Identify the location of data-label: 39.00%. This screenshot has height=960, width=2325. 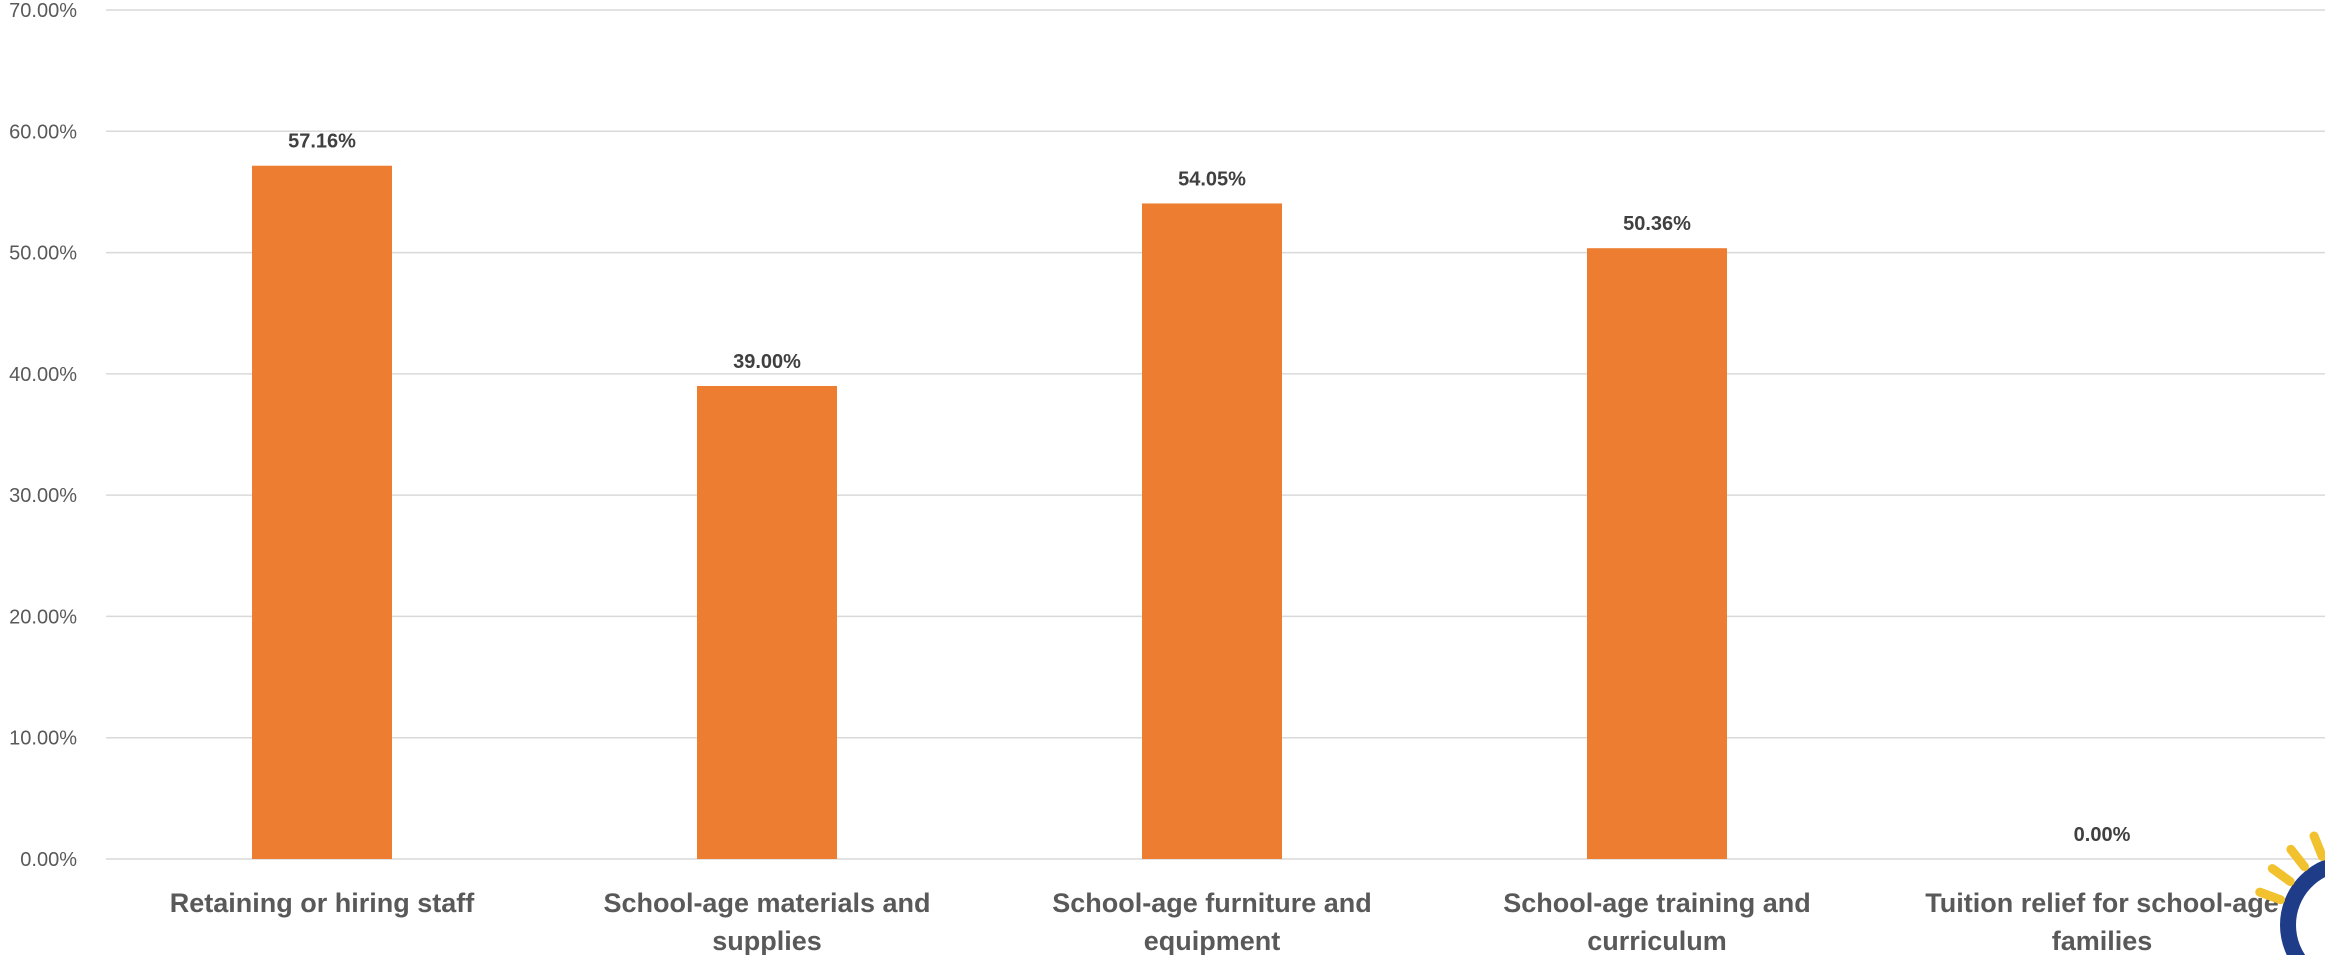
(767, 362).